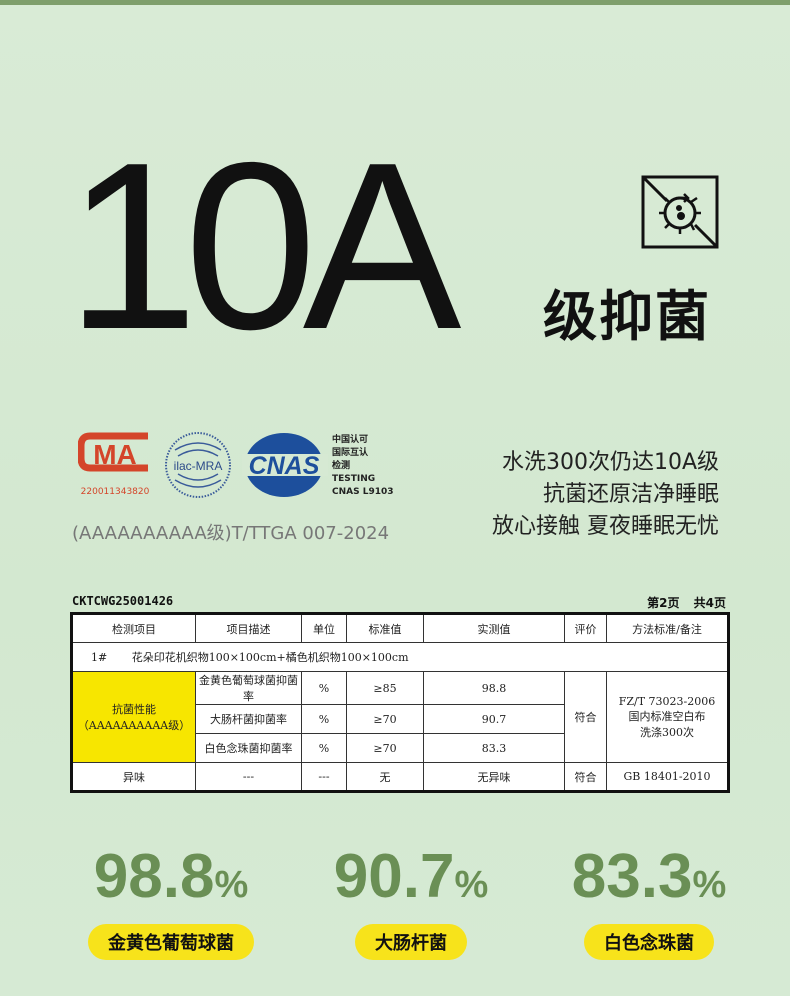 Image resolution: width=790 pixels, height=996 pixels. I want to click on table-cell: 异味, so click(133, 777).